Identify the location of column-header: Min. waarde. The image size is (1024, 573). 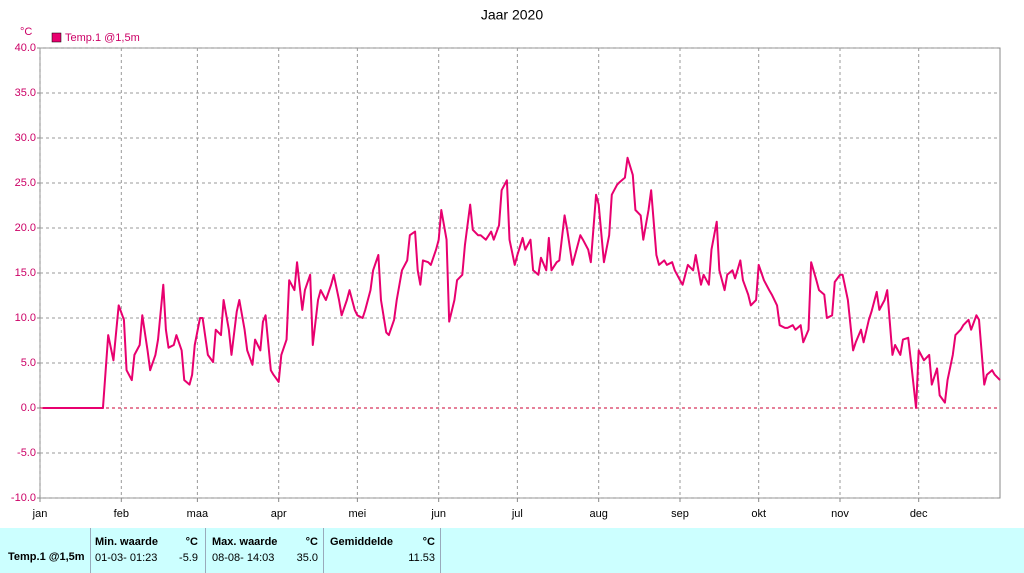
(126, 542).